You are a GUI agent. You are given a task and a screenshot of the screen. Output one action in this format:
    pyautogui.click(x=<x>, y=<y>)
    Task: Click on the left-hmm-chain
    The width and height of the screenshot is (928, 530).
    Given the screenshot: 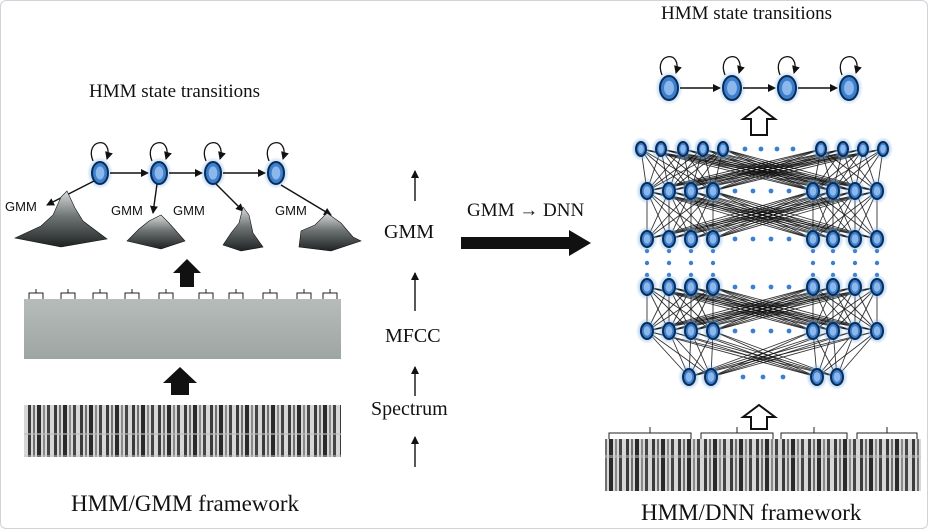 What is the action you would take?
    pyautogui.click(x=189, y=179)
    